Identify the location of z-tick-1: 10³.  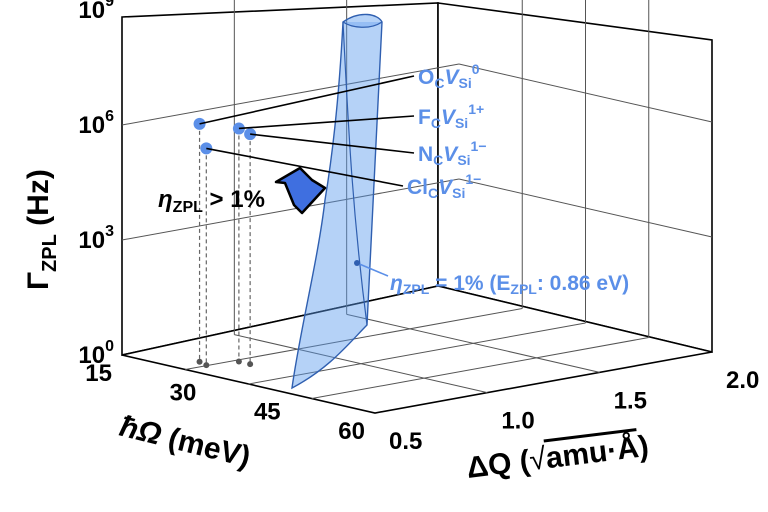
(96, 238).